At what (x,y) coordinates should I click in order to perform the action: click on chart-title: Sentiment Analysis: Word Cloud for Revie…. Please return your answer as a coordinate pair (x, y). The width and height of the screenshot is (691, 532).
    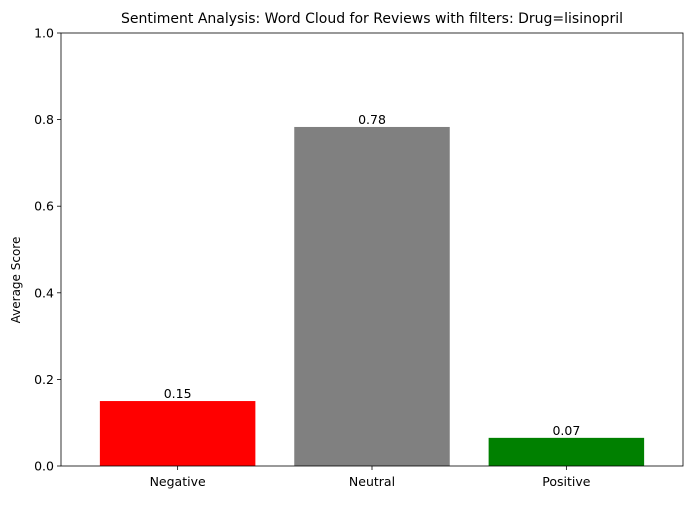
    Looking at the image, I should click on (372, 19).